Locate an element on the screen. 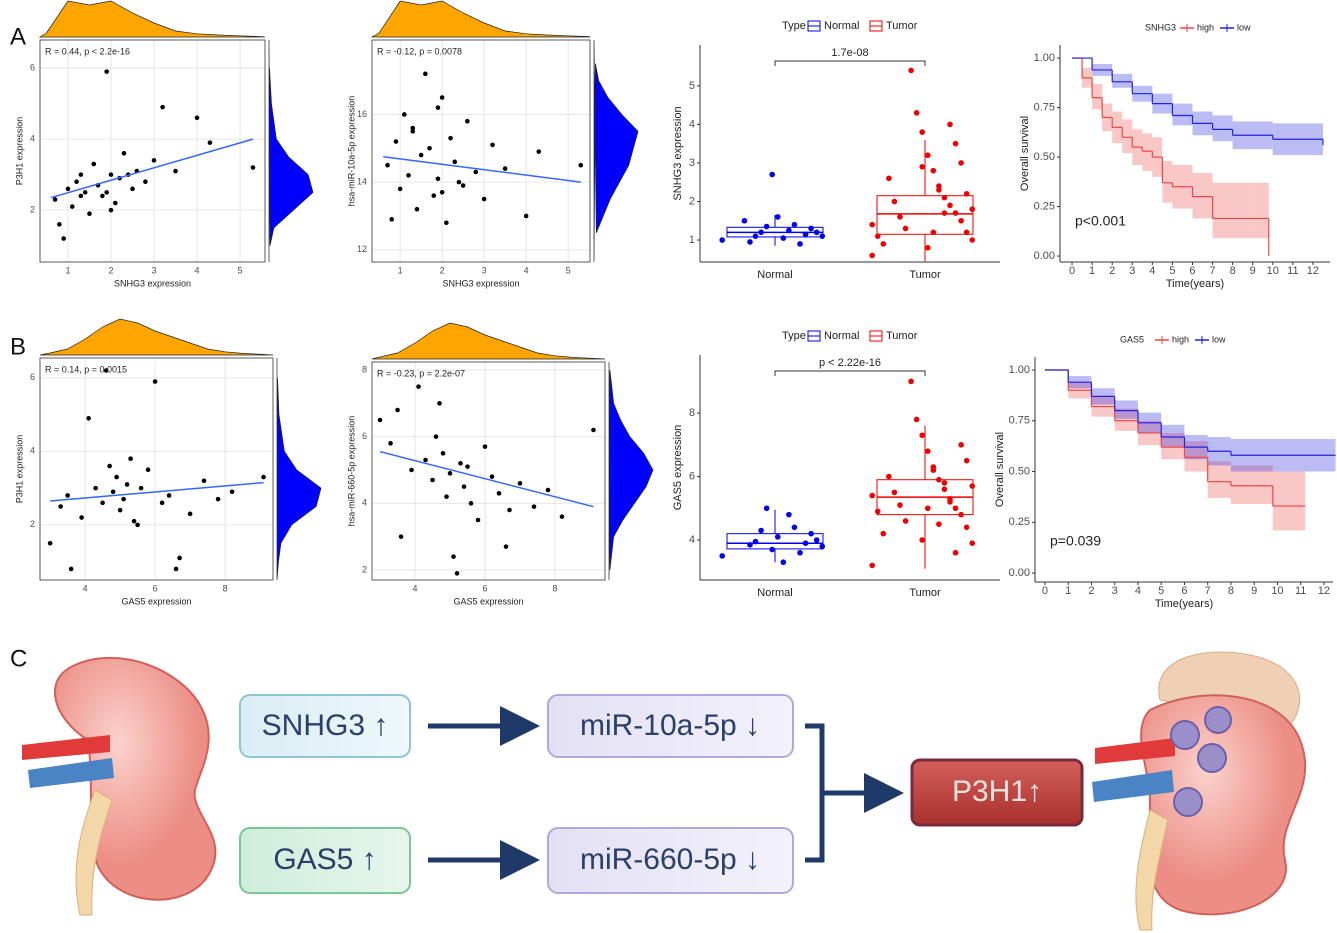 The height and width of the screenshot is (933, 1337). legend-title: Type is located at coordinates (794, 336).